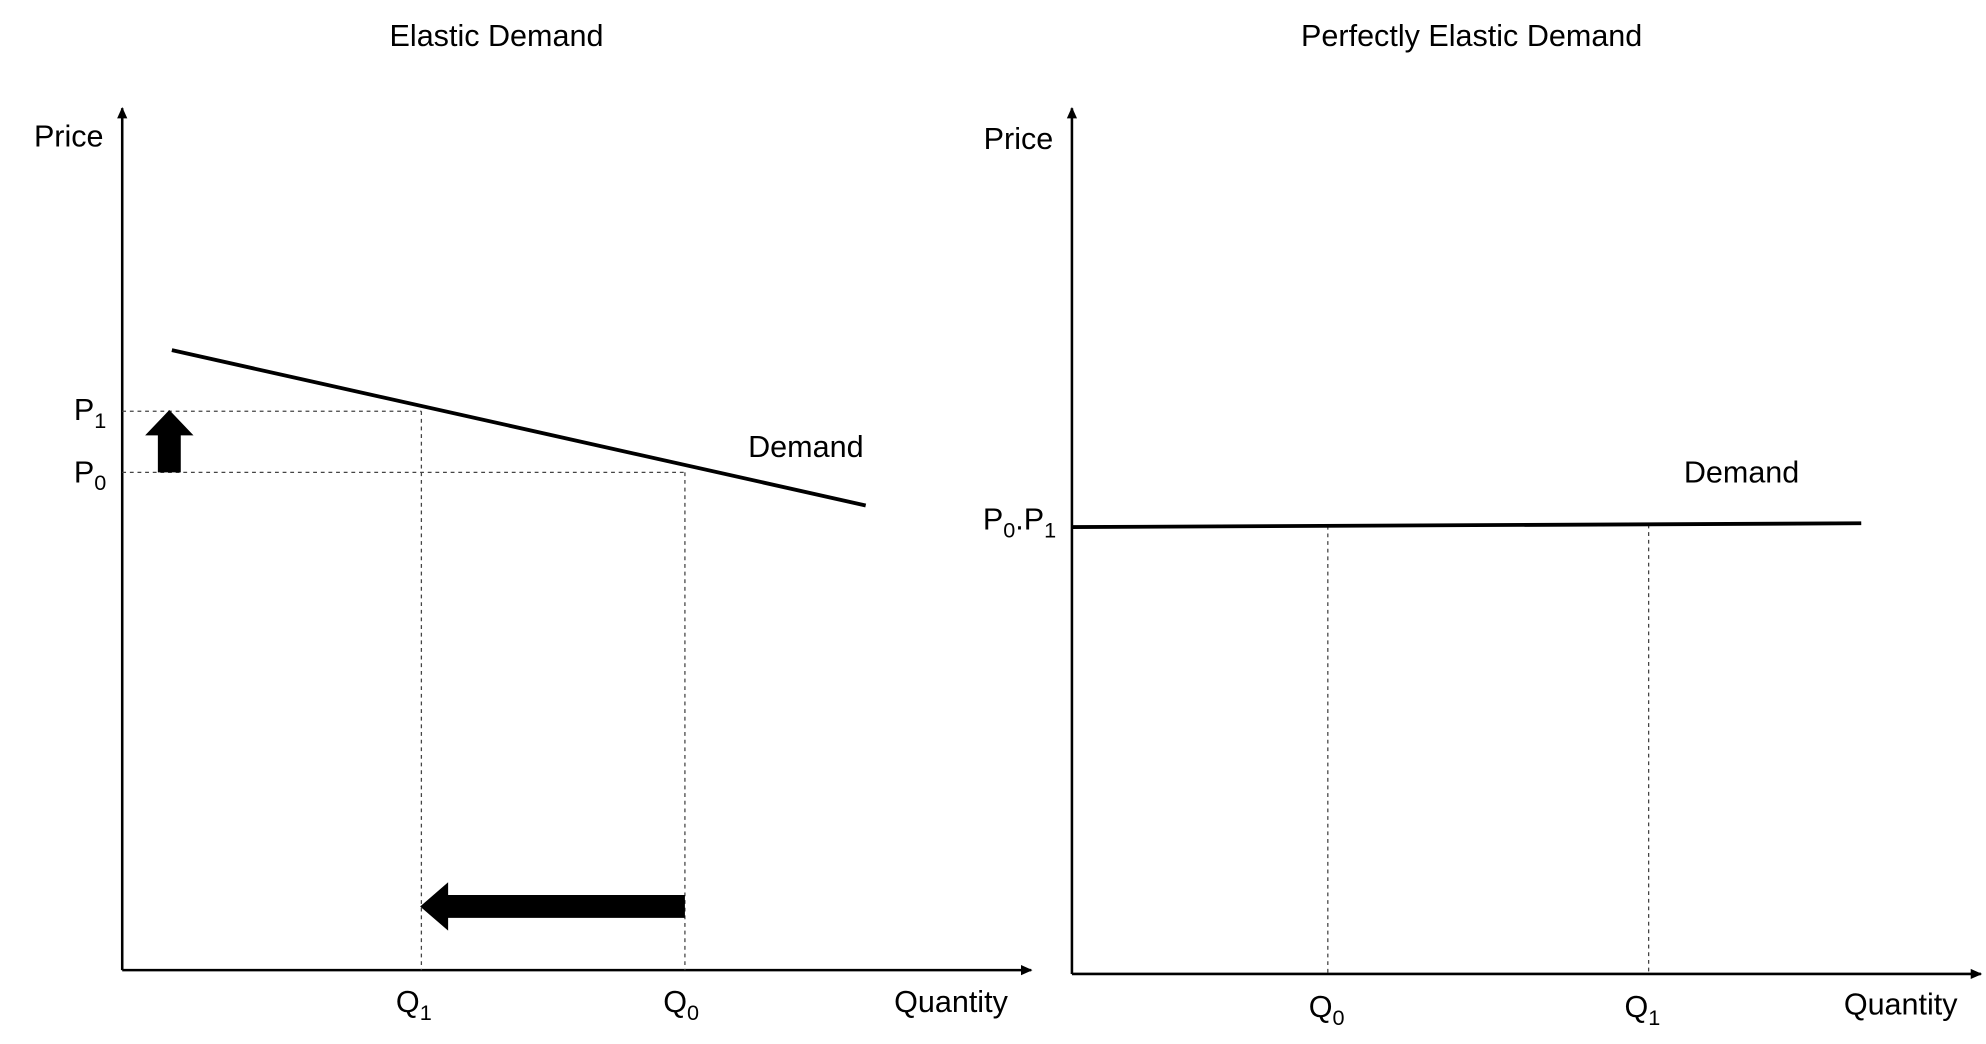 This screenshot has width=1986, height=1044. Describe the element at coordinates (169, 441) in the screenshot. I see `price-up-arrow` at that location.